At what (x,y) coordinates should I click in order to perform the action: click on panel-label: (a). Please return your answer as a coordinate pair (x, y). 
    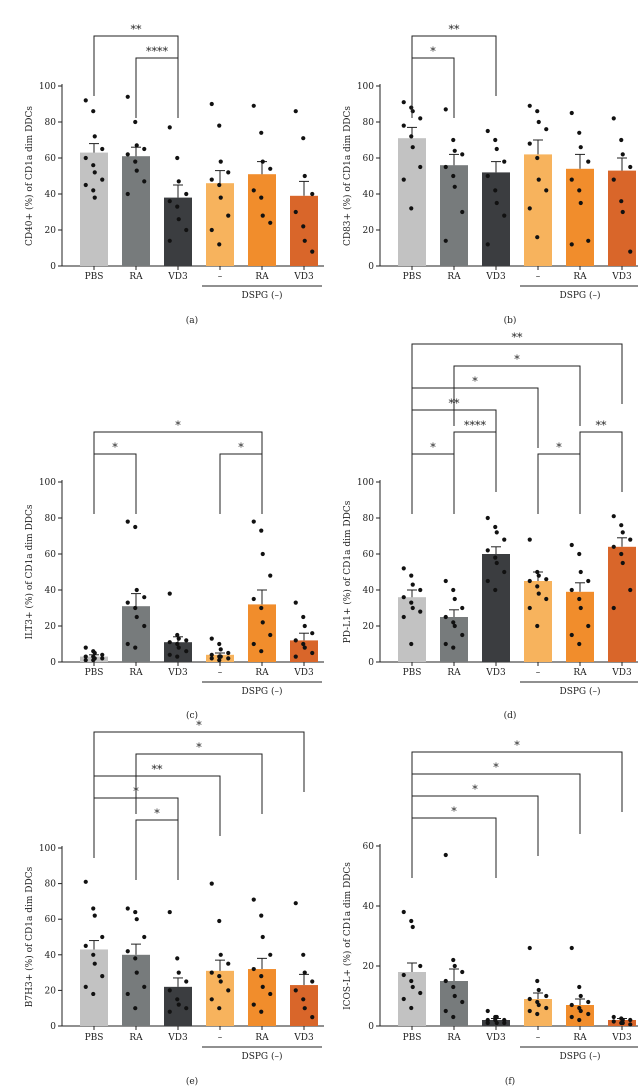
    Looking at the image, I should click on (192, 320).